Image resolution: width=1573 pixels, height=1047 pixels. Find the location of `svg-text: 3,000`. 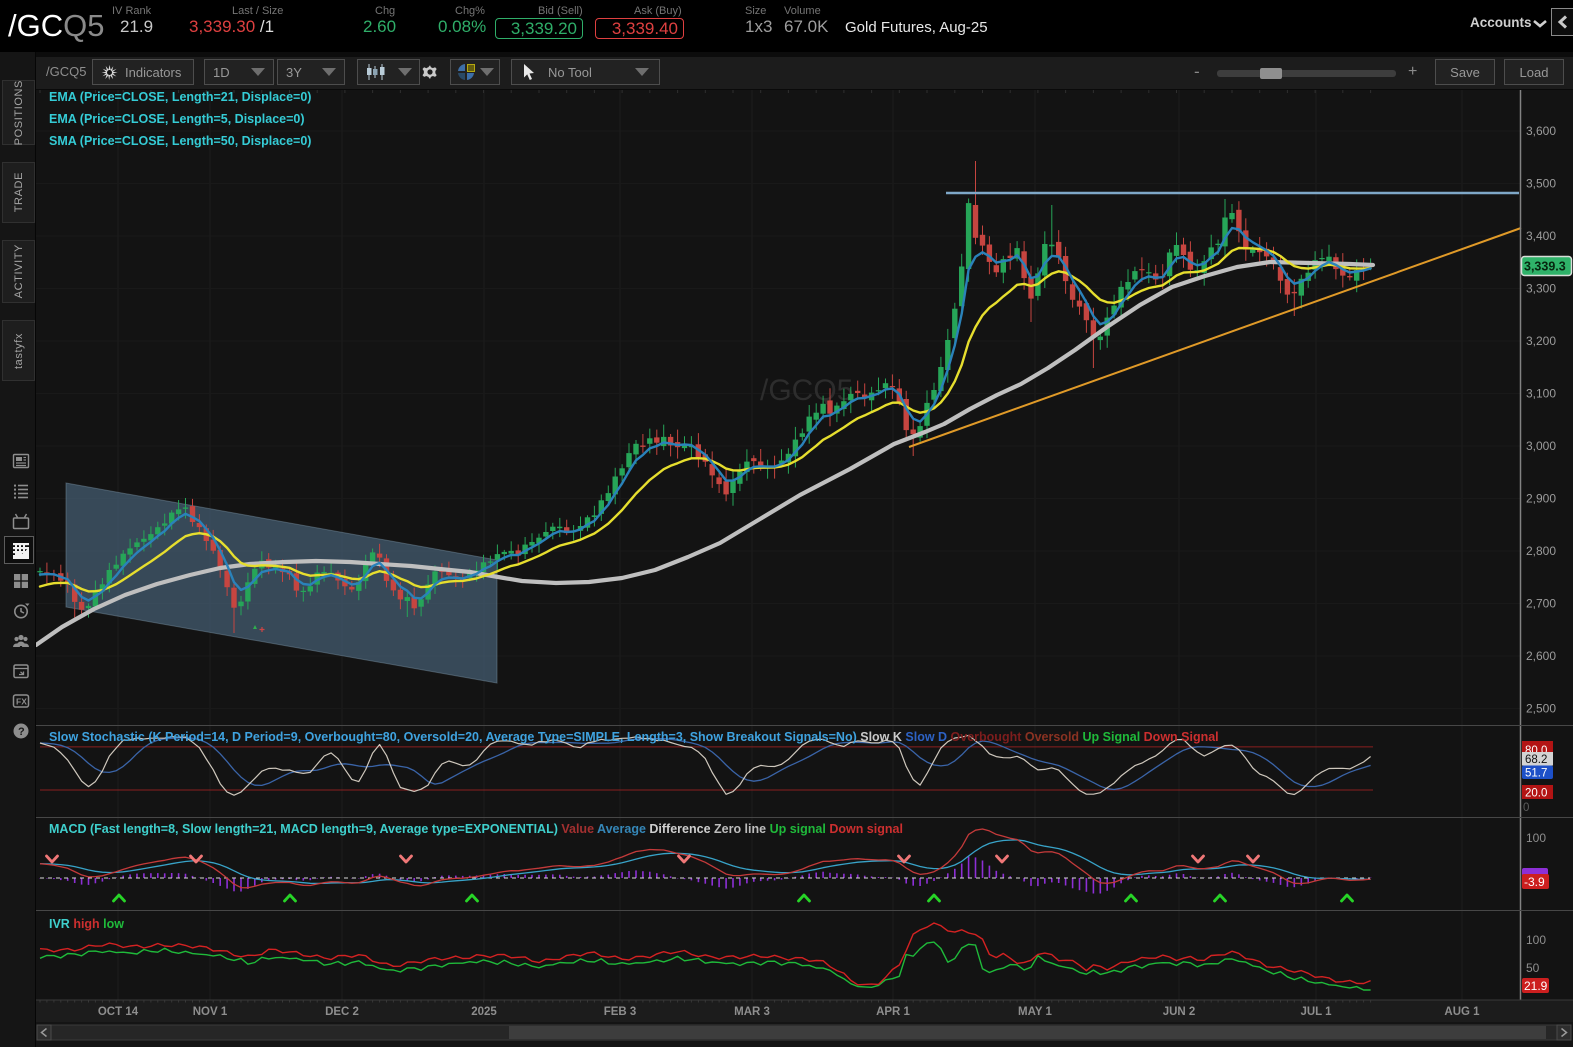

svg-text: 3,000 is located at coordinates (1541, 446).